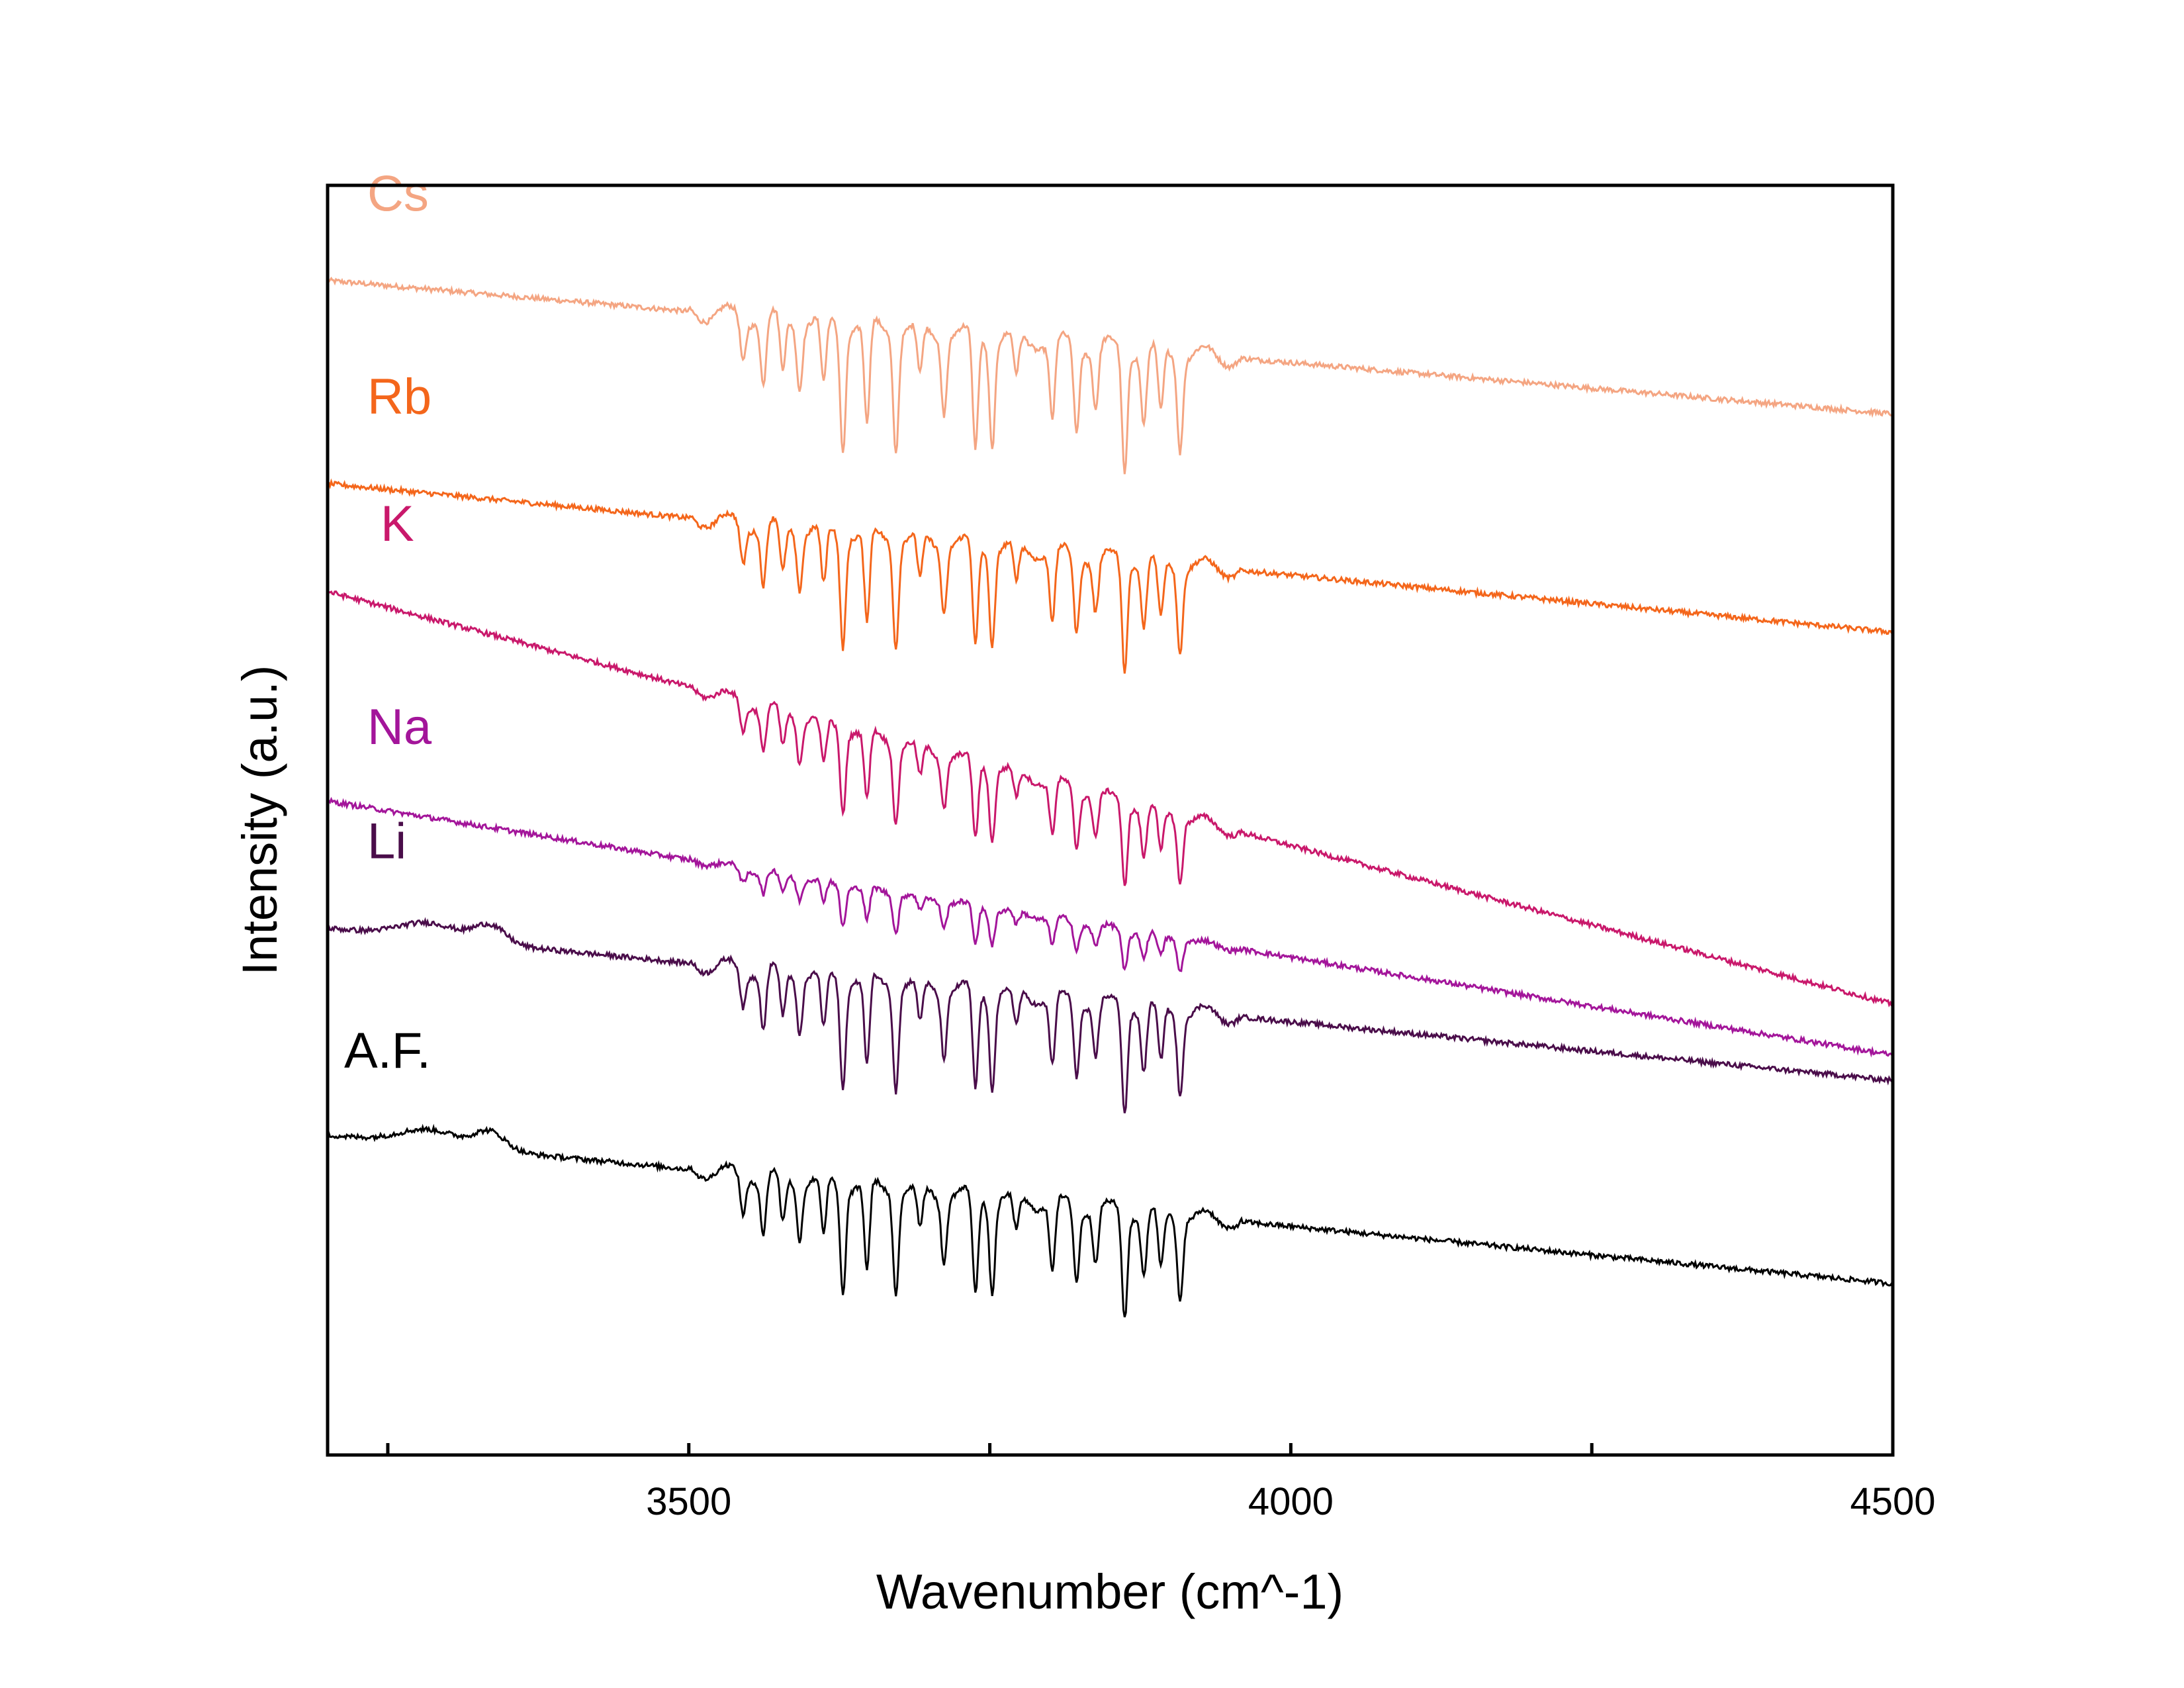 The image size is (2184, 1688). I want to click on series-label-cs: Cs, so click(398, 193).